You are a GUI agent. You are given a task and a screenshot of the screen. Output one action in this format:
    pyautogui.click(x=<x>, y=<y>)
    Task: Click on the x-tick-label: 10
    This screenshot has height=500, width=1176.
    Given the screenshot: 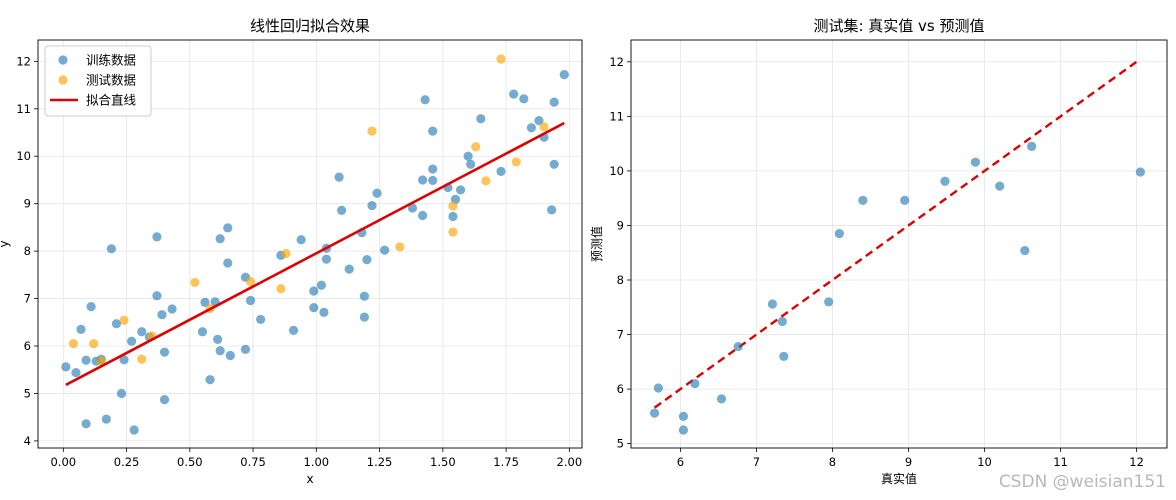 What is the action you would take?
    pyautogui.click(x=984, y=462)
    